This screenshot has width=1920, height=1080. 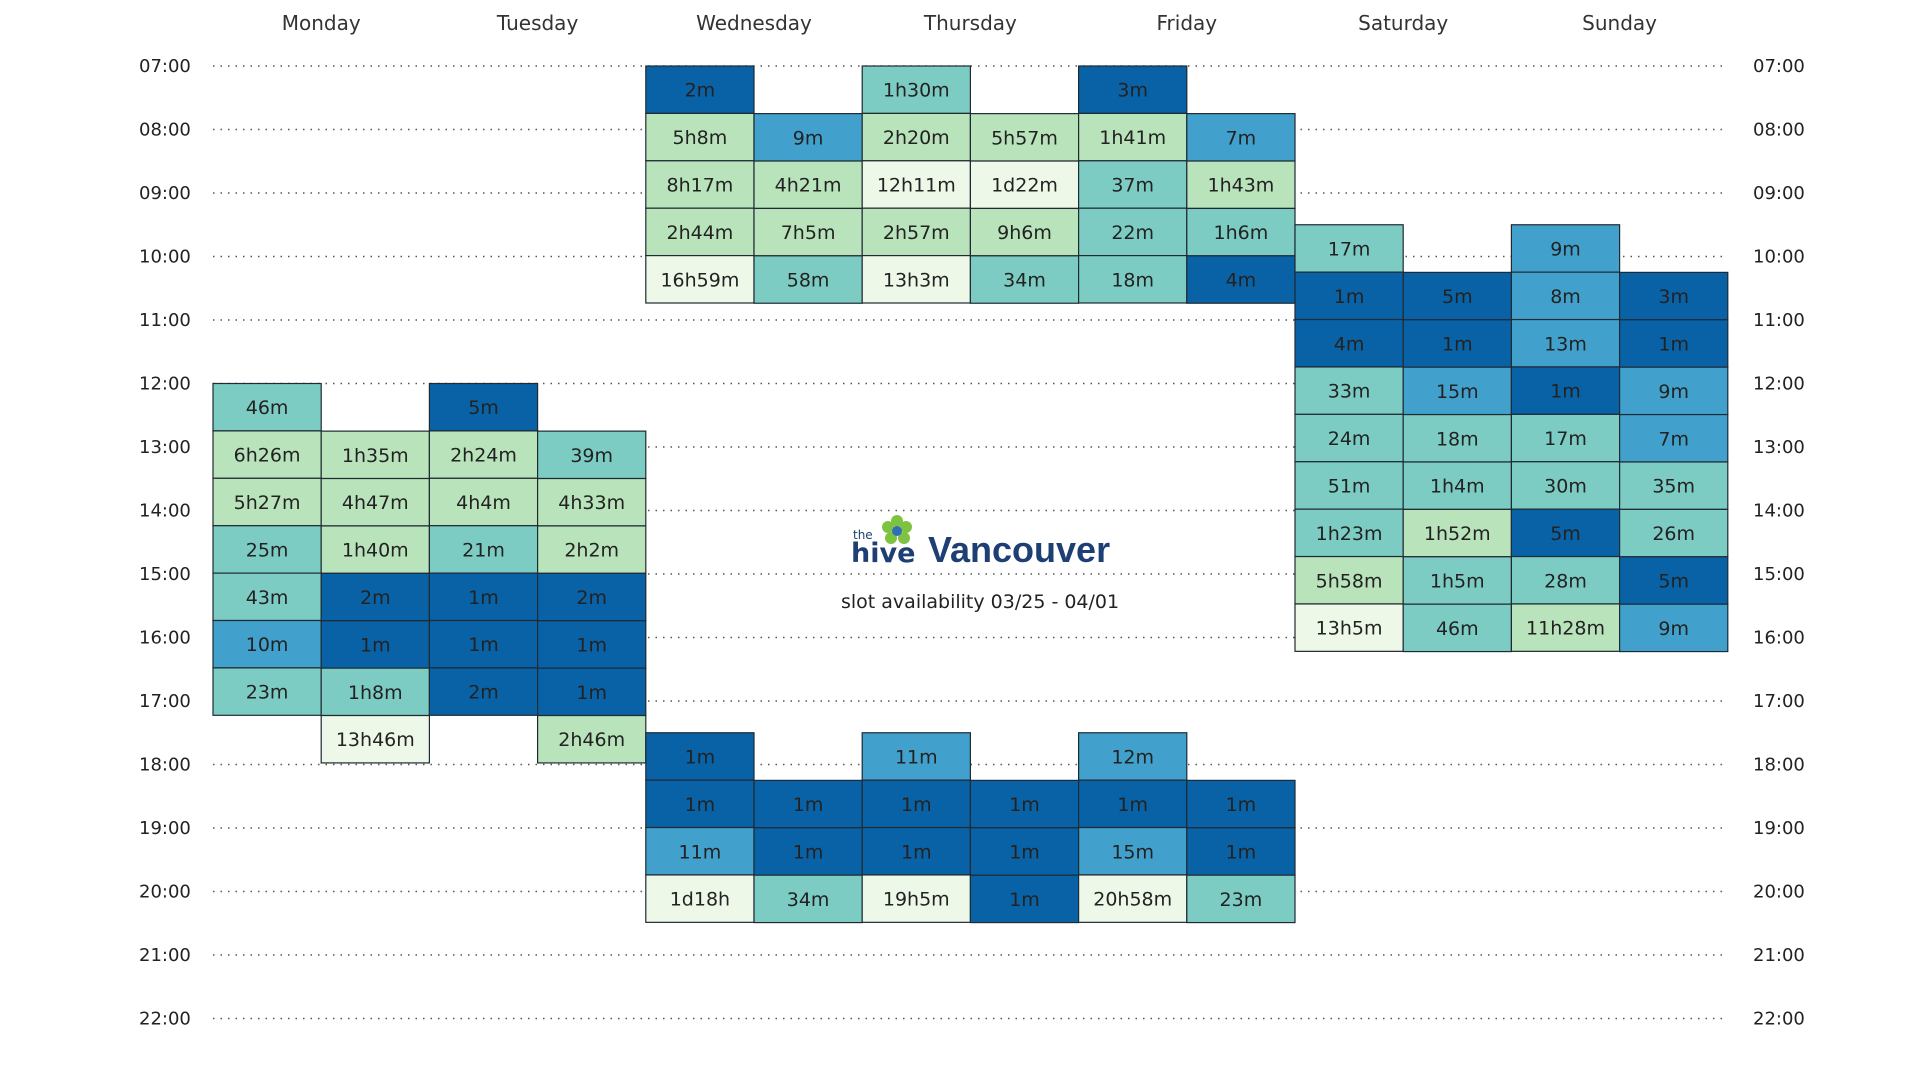 I want to click on slot-value-label: 39m, so click(x=591, y=456).